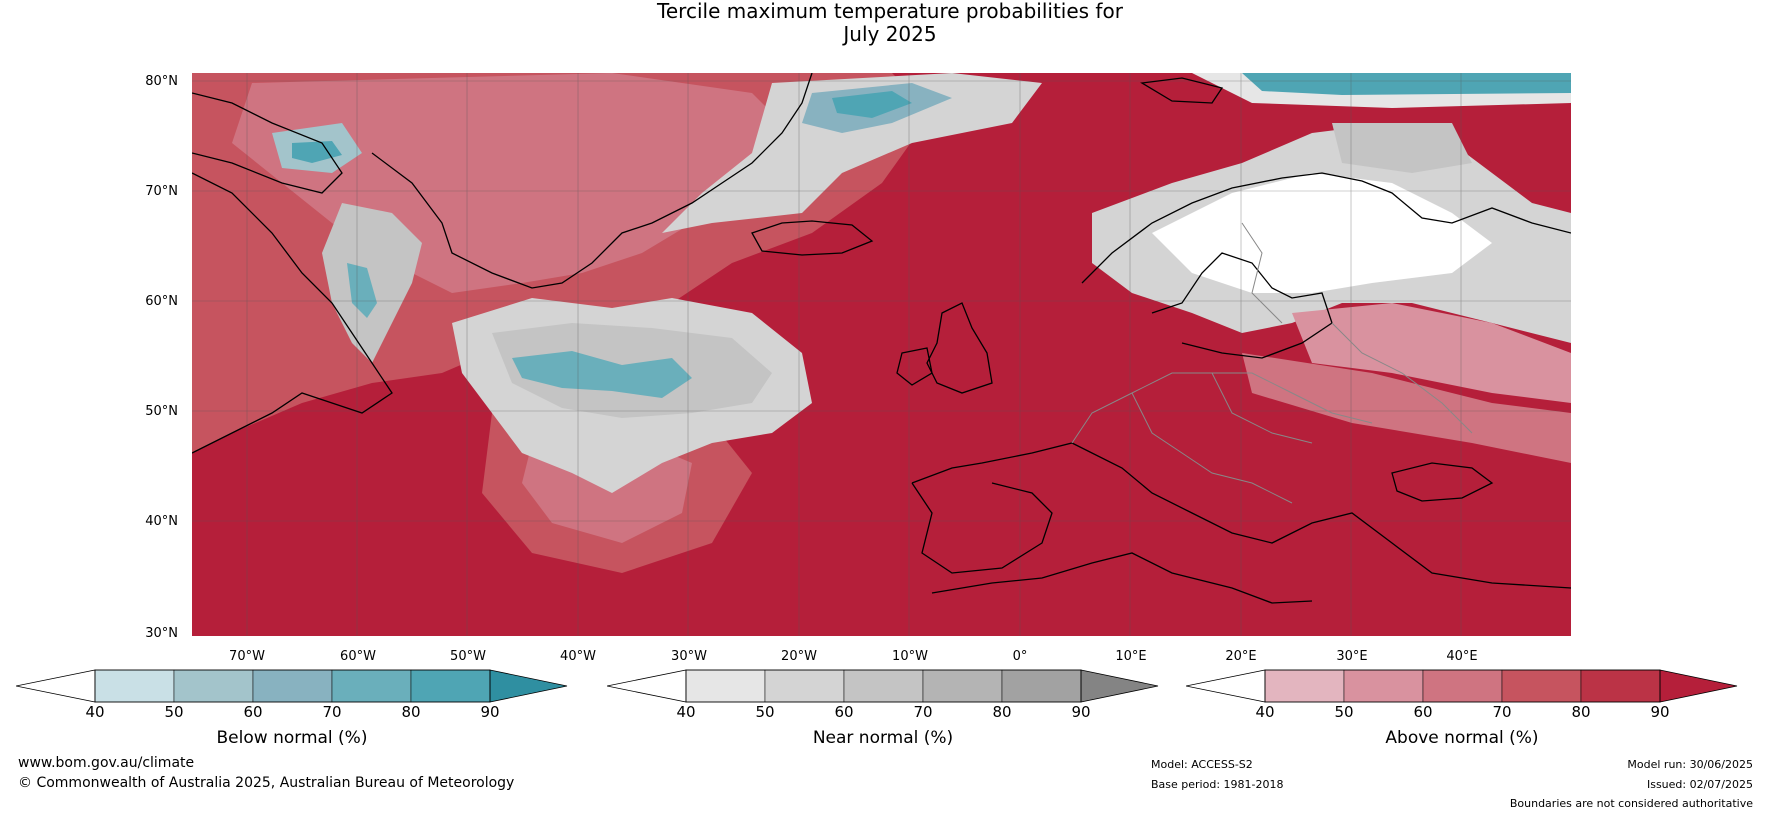 This screenshot has width=1770, height=816. I want to click on region-below-normal-baffin-core, so click(317, 152).